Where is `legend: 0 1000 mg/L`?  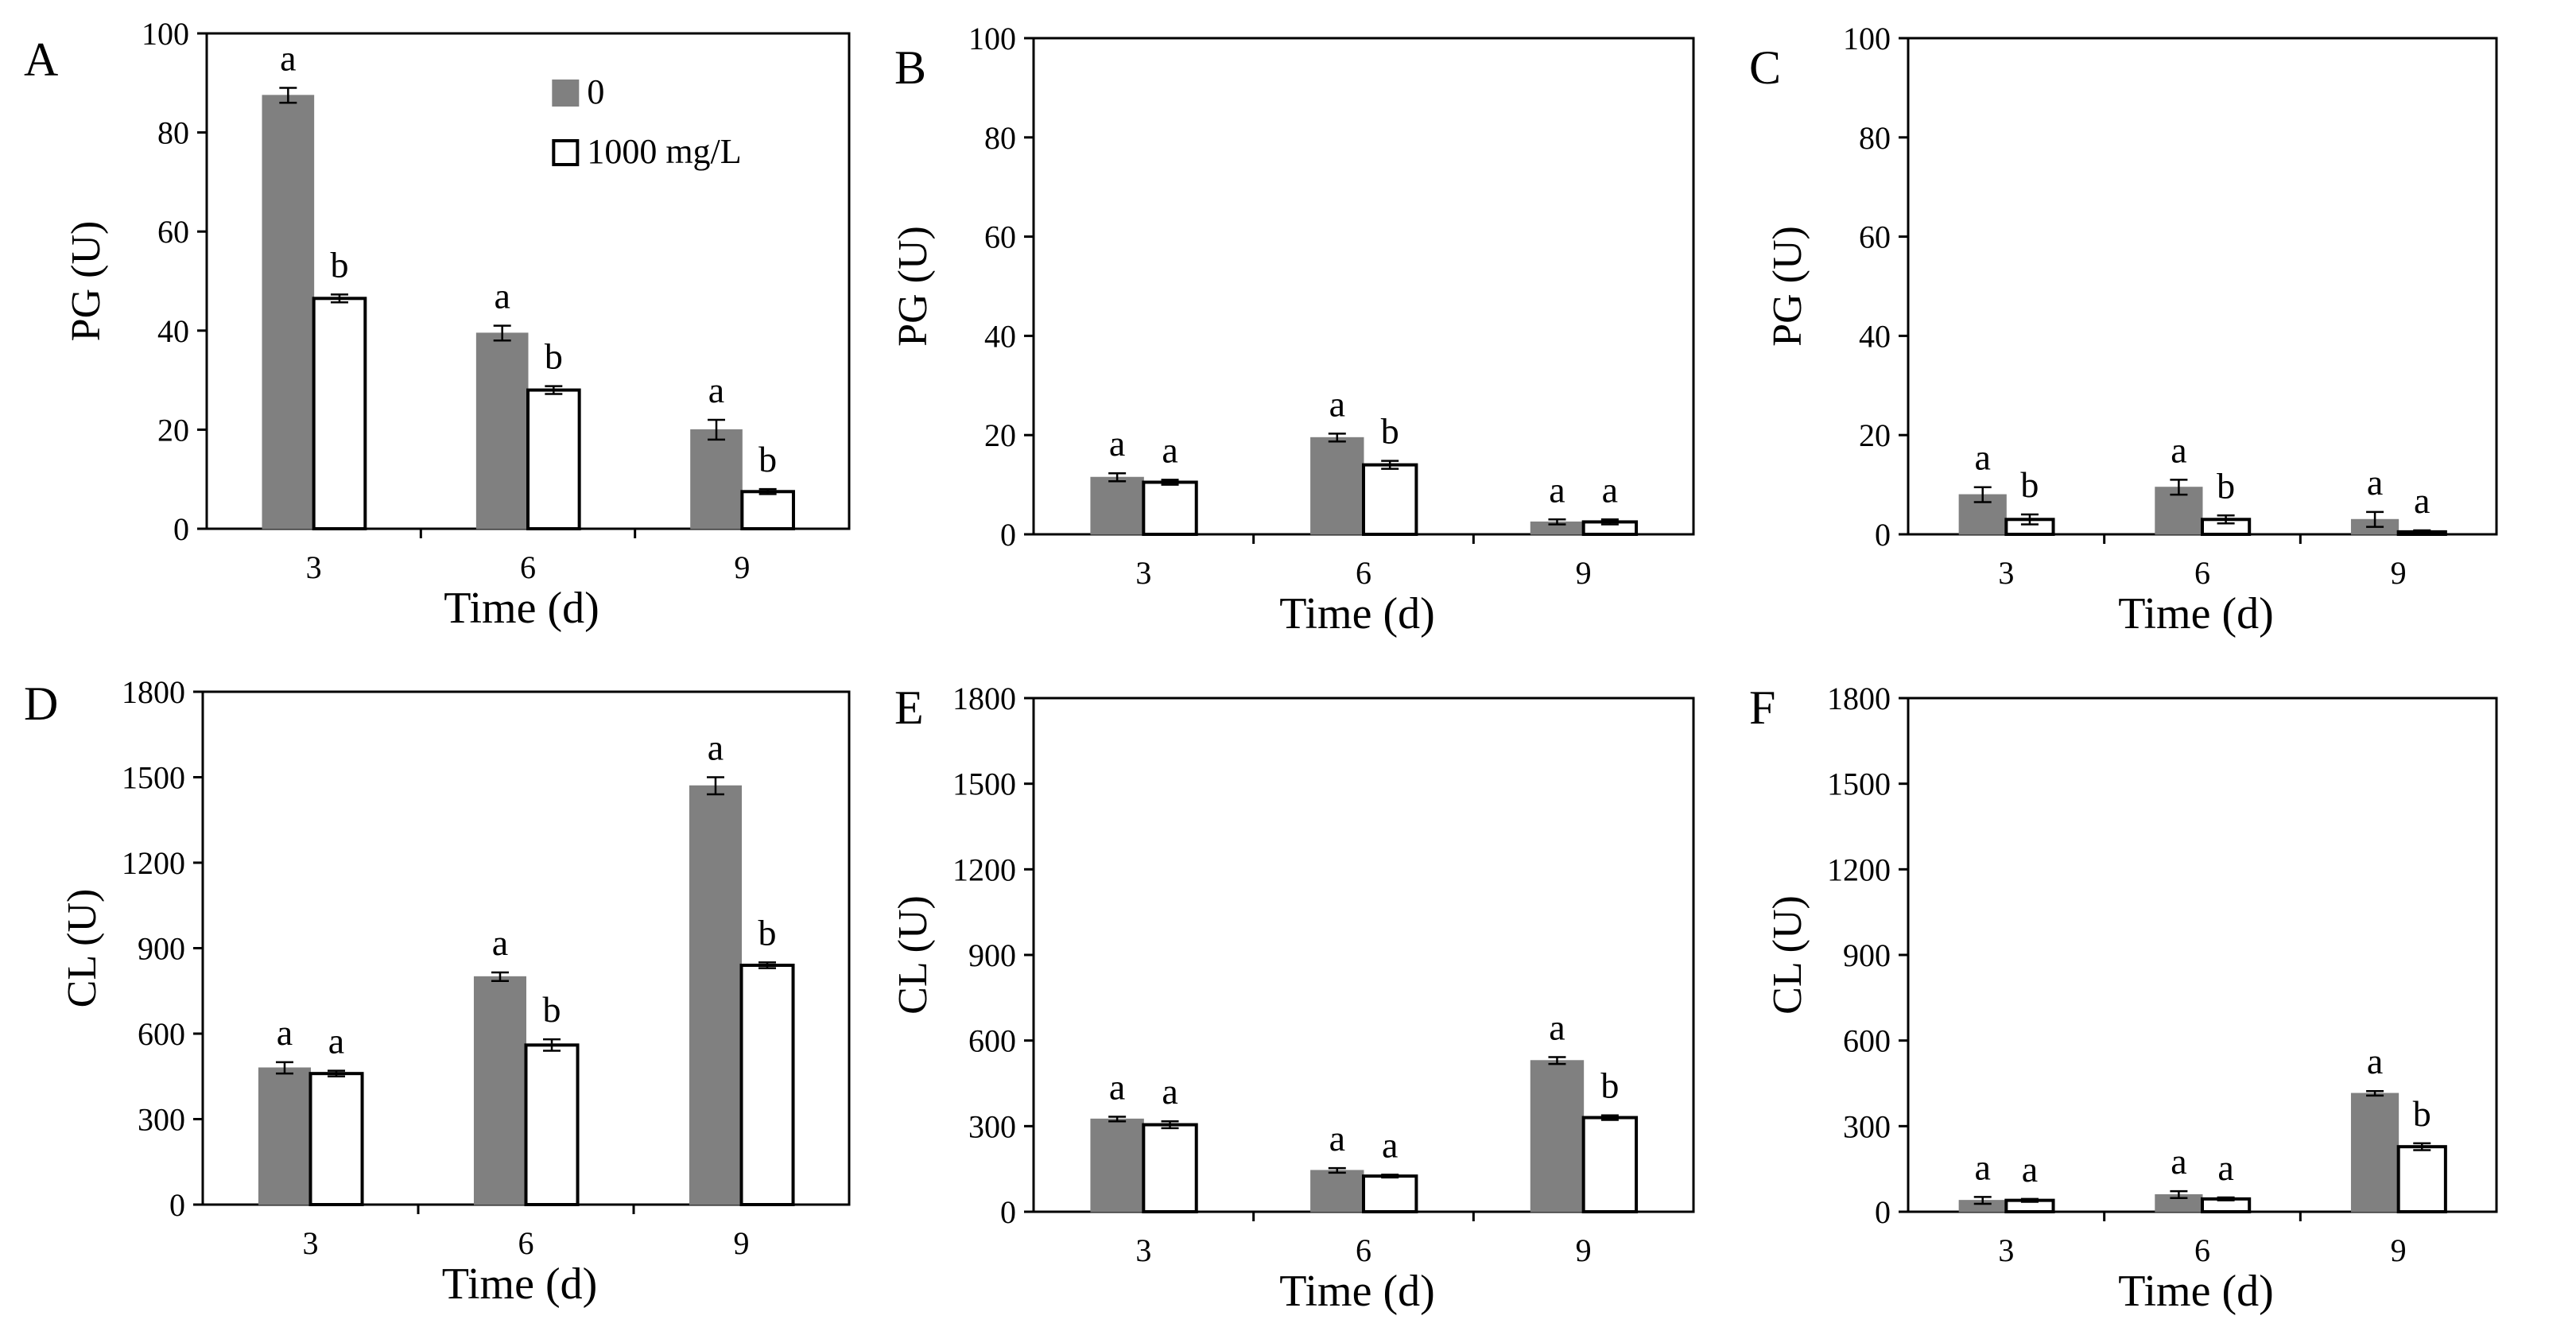 legend: 0 1000 mg/L is located at coordinates (647, 121).